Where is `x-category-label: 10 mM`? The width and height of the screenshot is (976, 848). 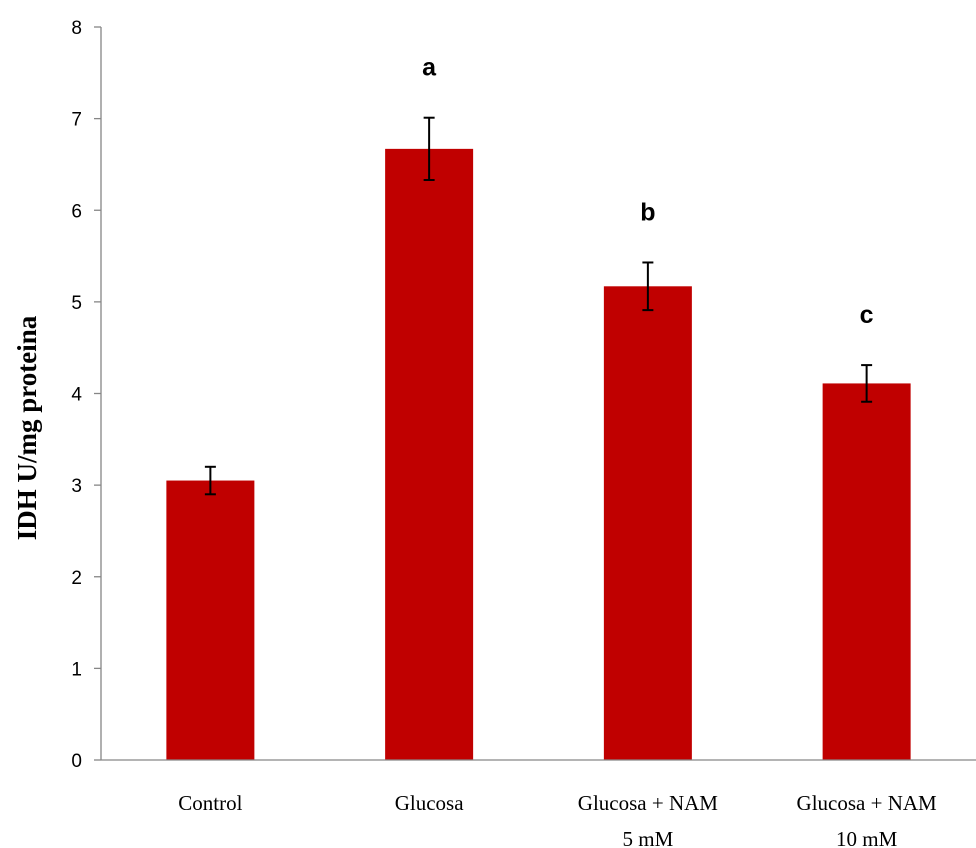
x-category-label: 10 mM is located at coordinates (867, 837).